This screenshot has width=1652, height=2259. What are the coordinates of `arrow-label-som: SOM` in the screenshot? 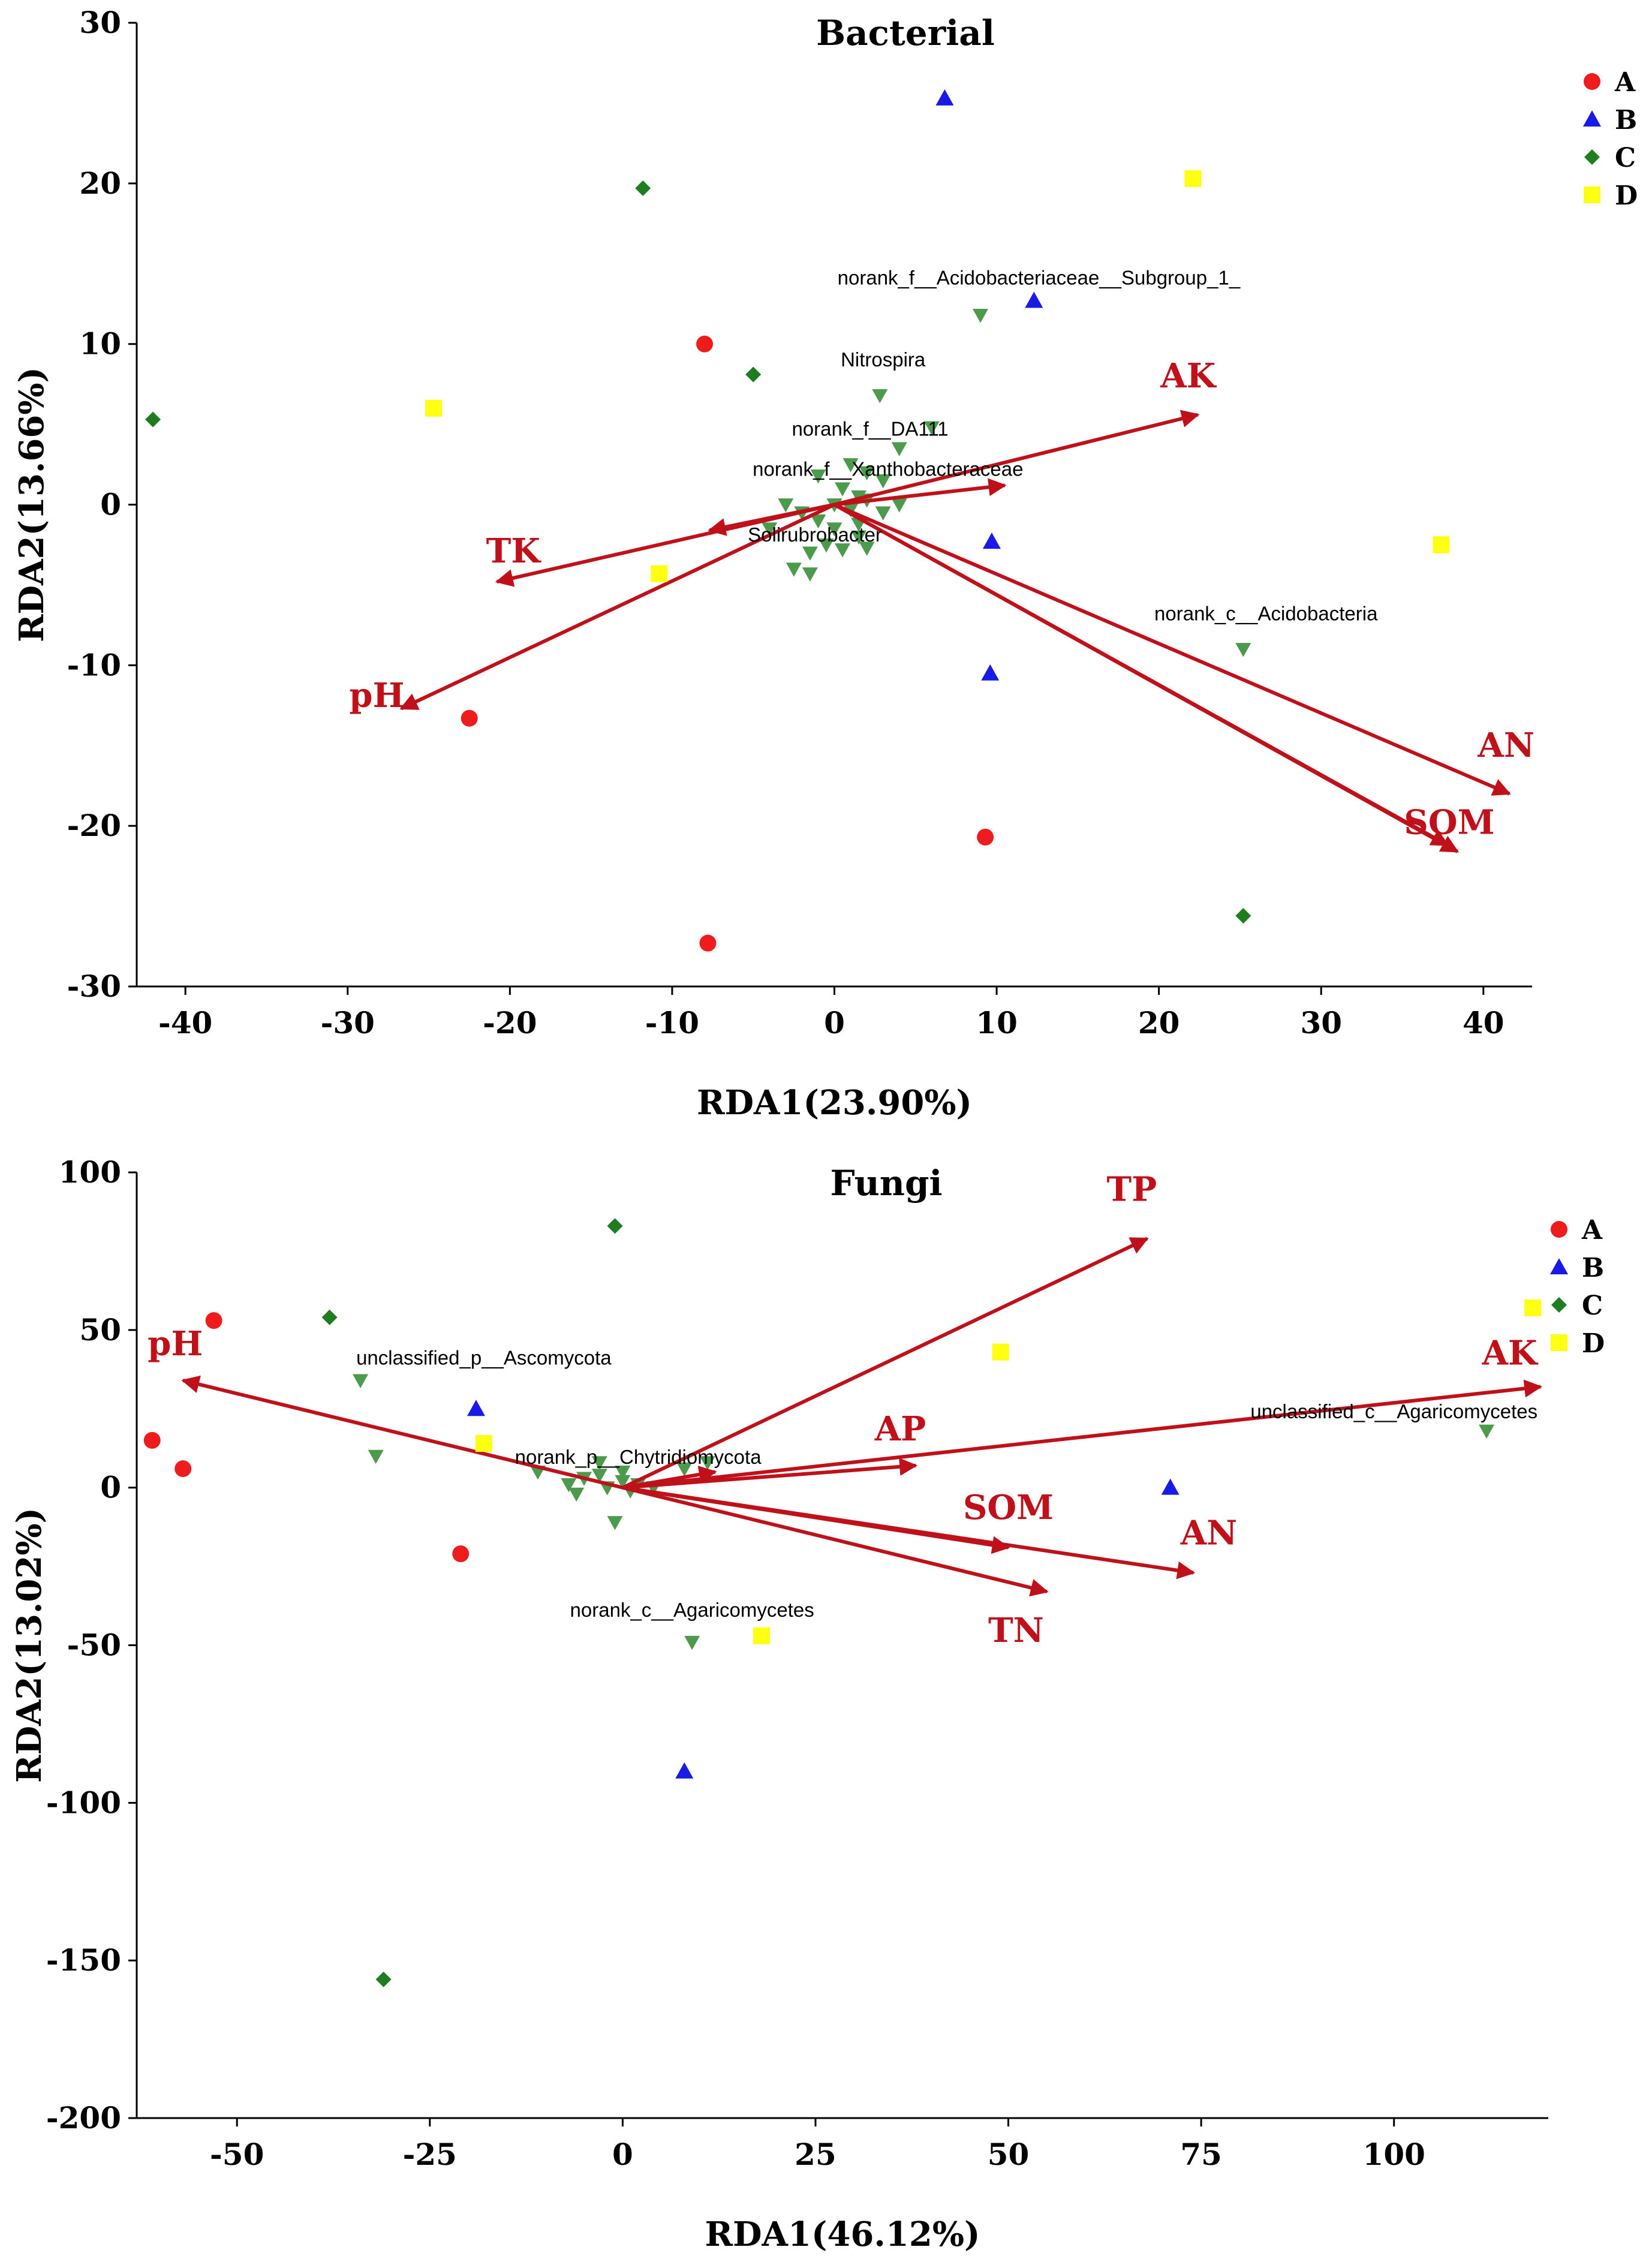 It's located at (1449, 823).